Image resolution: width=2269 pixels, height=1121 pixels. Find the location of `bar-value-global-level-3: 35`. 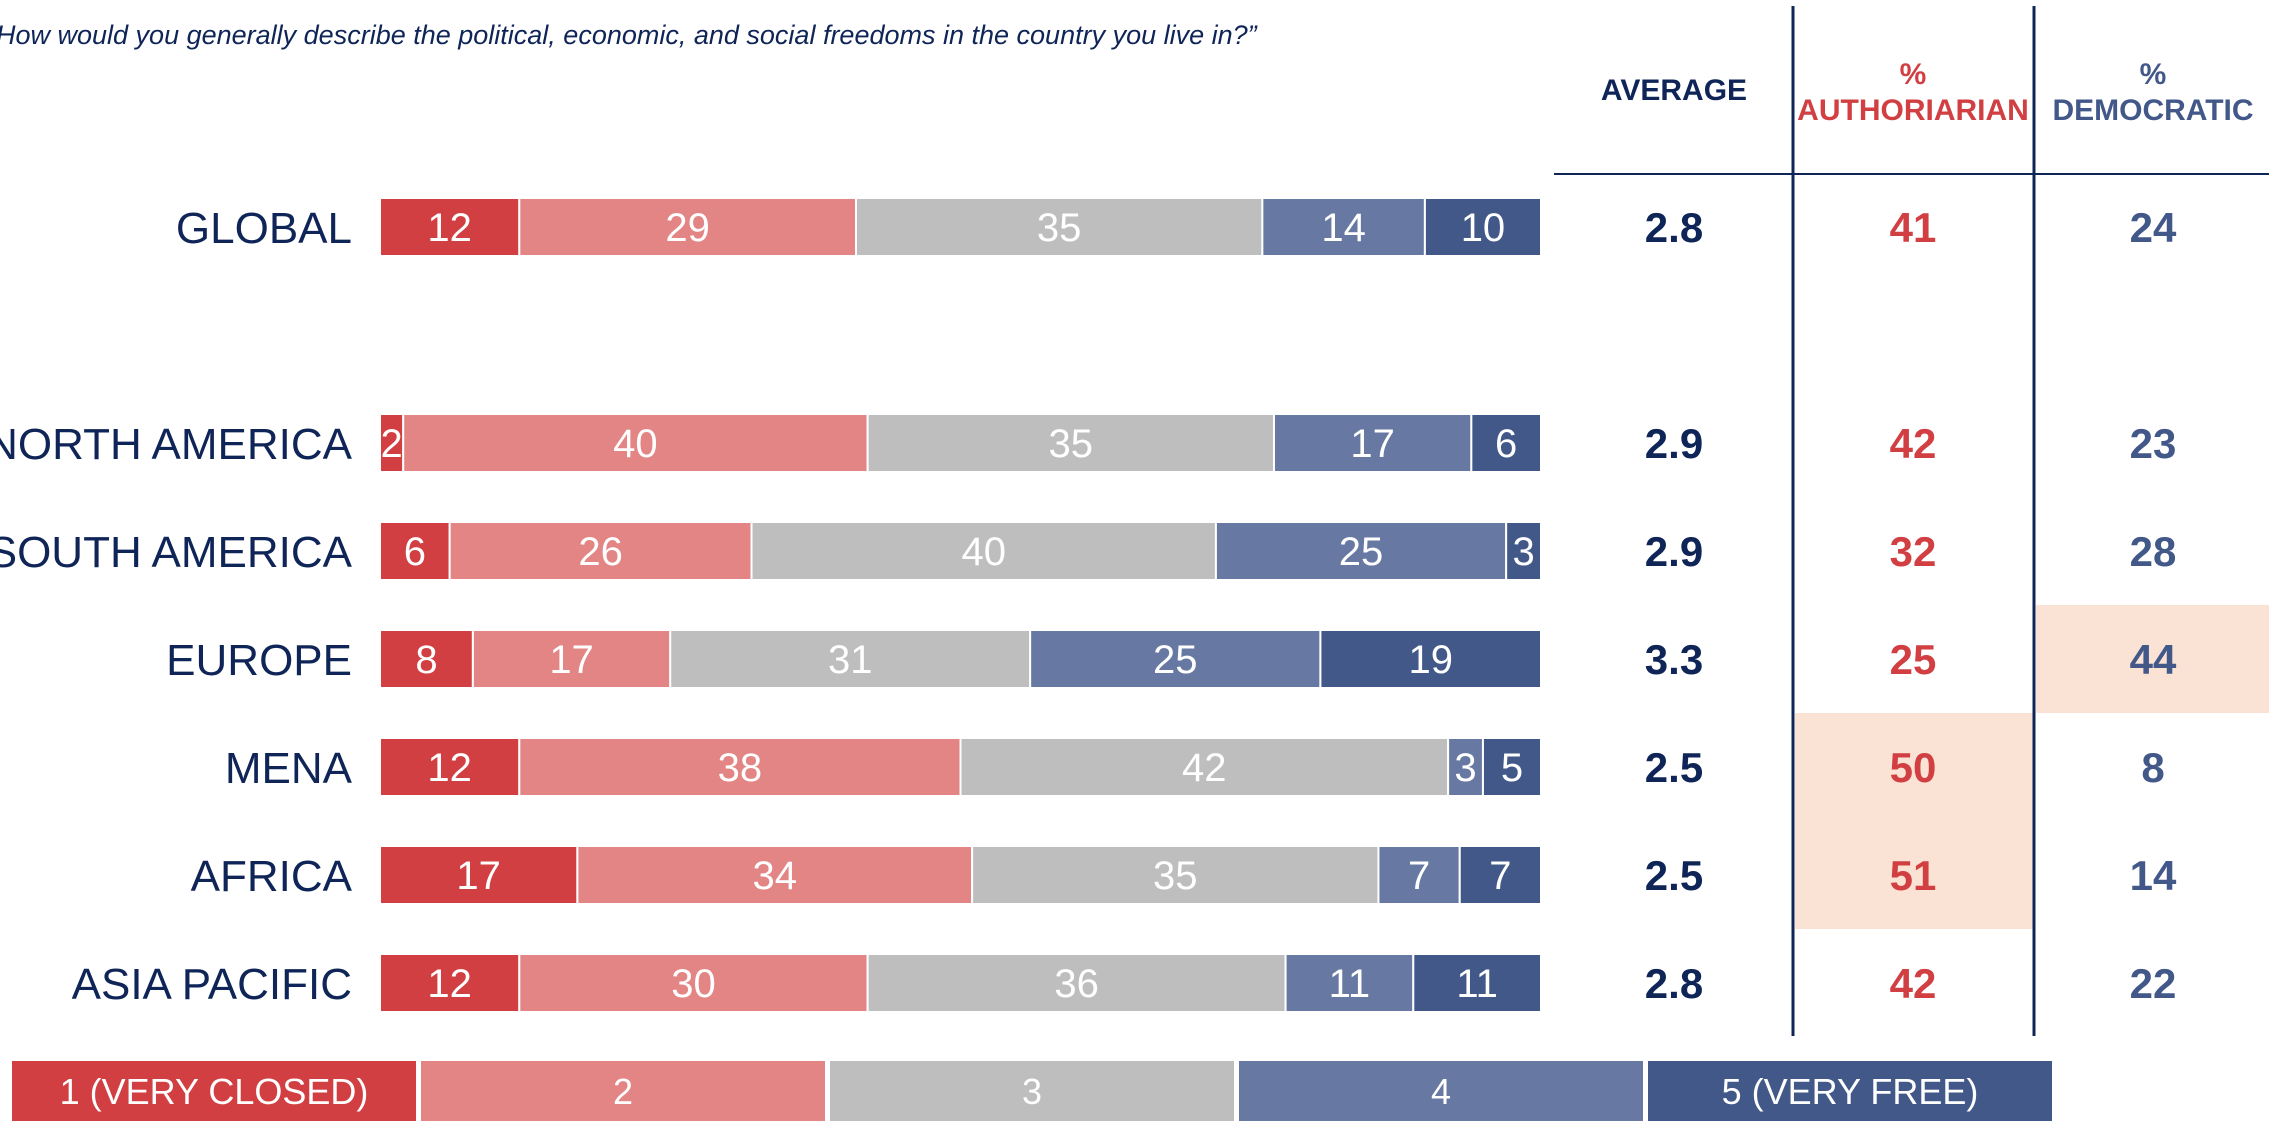

bar-value-global-level-3: 35 is located at coordinates (1059, 228).